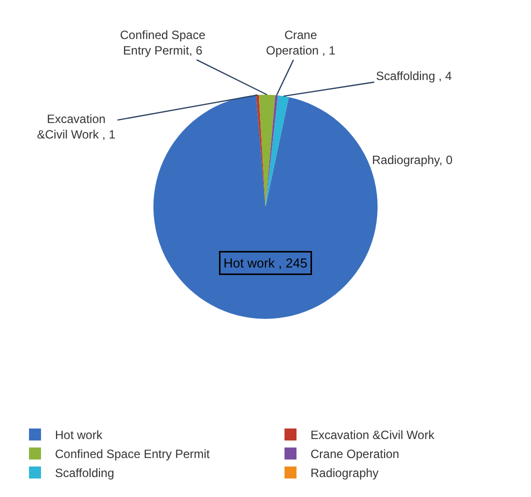 The height and width of the screenshot is (497, 531). What do you see at coordinates (414, 76) in the screenshot?
I see `data-label: Scaffolding , 4` at bounding box center [414, 76].